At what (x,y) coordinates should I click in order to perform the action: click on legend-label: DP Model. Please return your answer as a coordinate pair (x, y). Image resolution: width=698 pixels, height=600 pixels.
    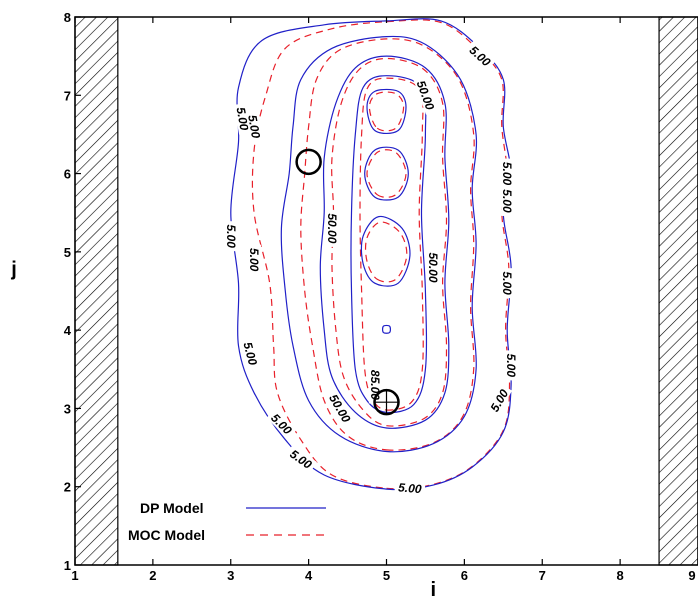
    Looking at the image, I should click on (172, 508).